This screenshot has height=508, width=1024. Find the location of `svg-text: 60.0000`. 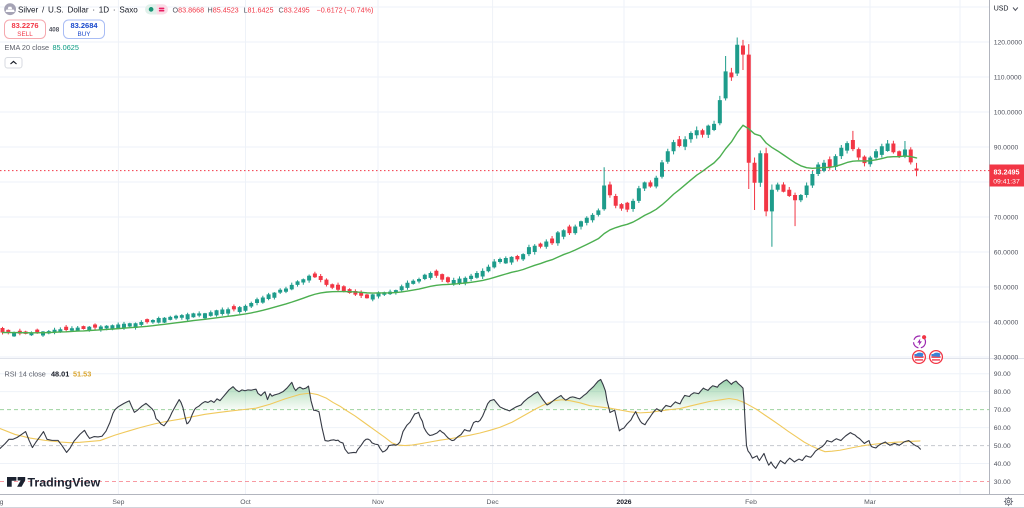

svg-text: 60.0000 is located at coordinates (1006, 252).